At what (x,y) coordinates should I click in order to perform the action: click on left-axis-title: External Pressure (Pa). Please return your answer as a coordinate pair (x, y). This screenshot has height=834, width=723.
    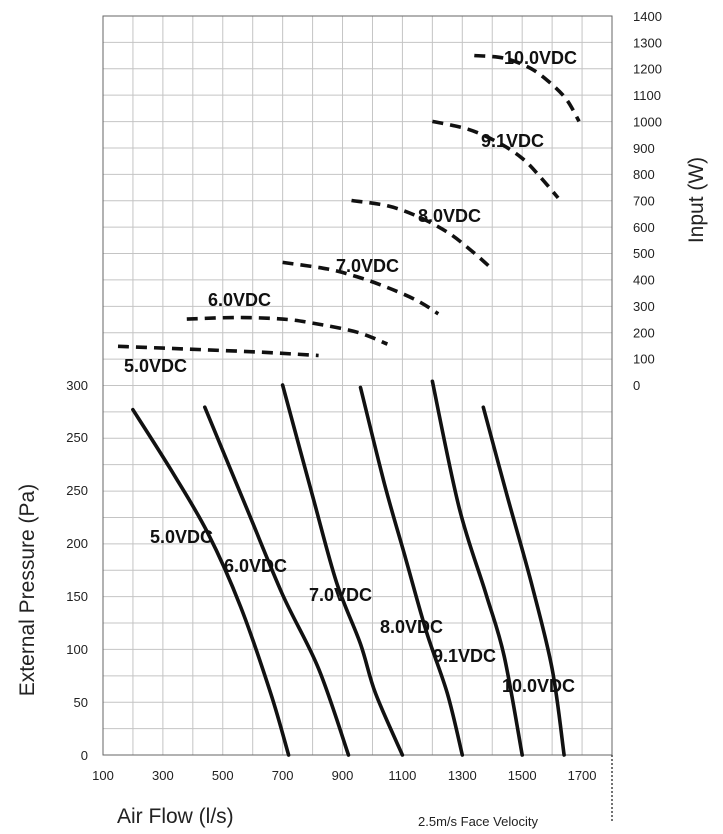
    Looking at the image, I should click on (27, 590).